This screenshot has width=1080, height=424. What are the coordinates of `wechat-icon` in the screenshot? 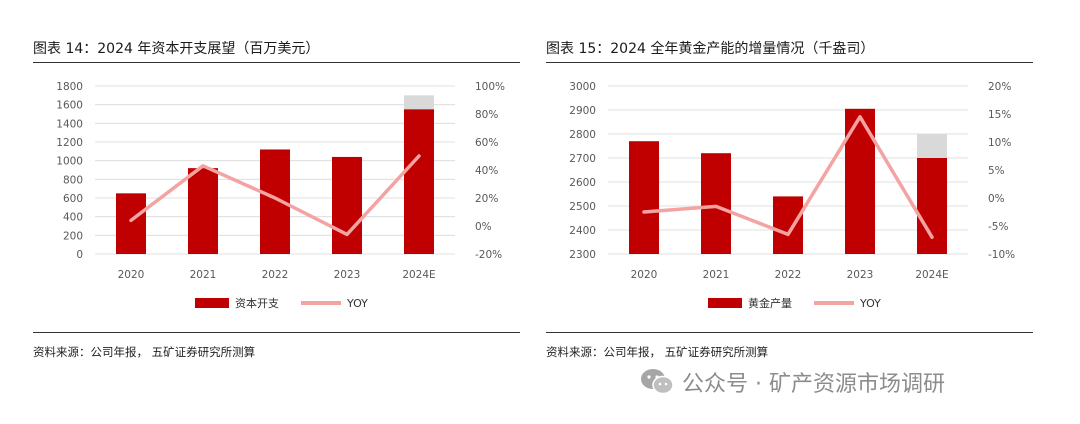 It's located at (657, 382).